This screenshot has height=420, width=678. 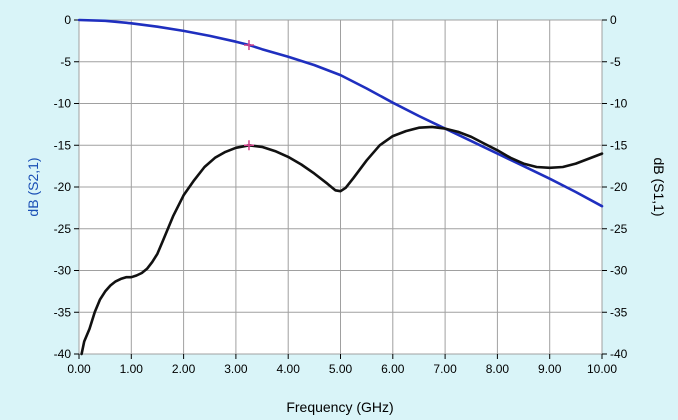 What do you see at coordinates (132, 369) in the screenshot?
I see `x-tick-label: 1.00` at bounding box center [132, 369].